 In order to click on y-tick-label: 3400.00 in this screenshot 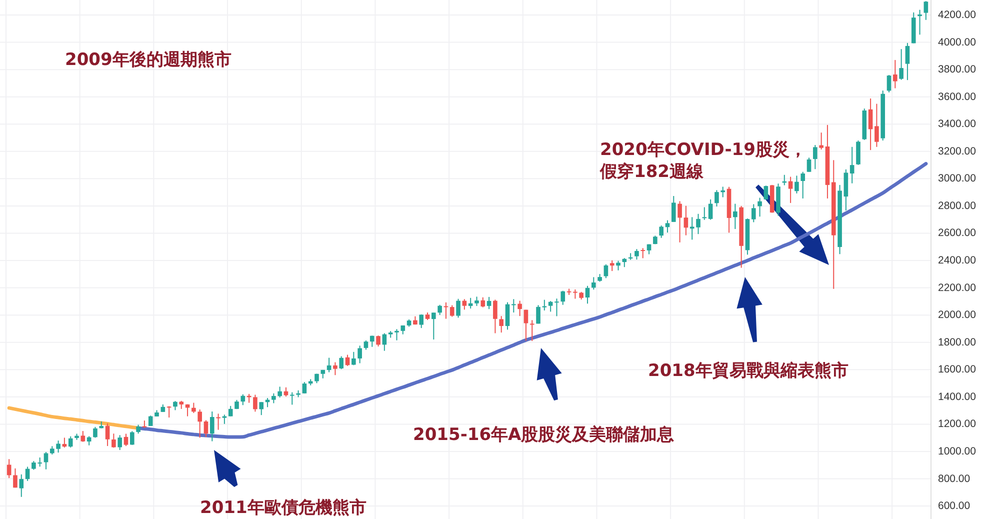, I will do `click(957, 124)`.